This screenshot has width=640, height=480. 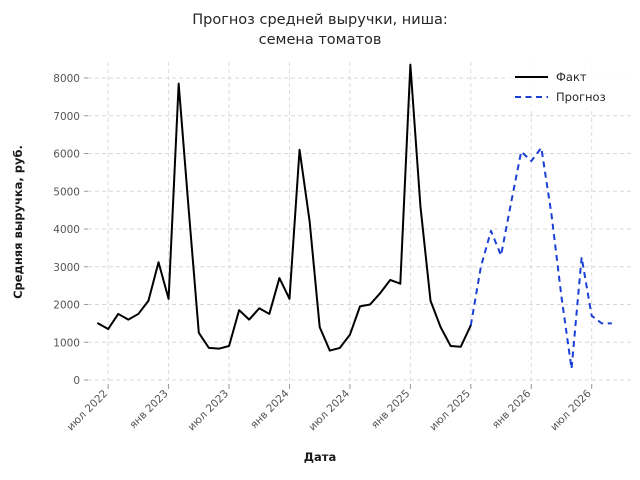 What do you see at coordinates (66, 306) in the screenshot?
I see `y-tick-label: 2000` at bounding box center [66, 306].